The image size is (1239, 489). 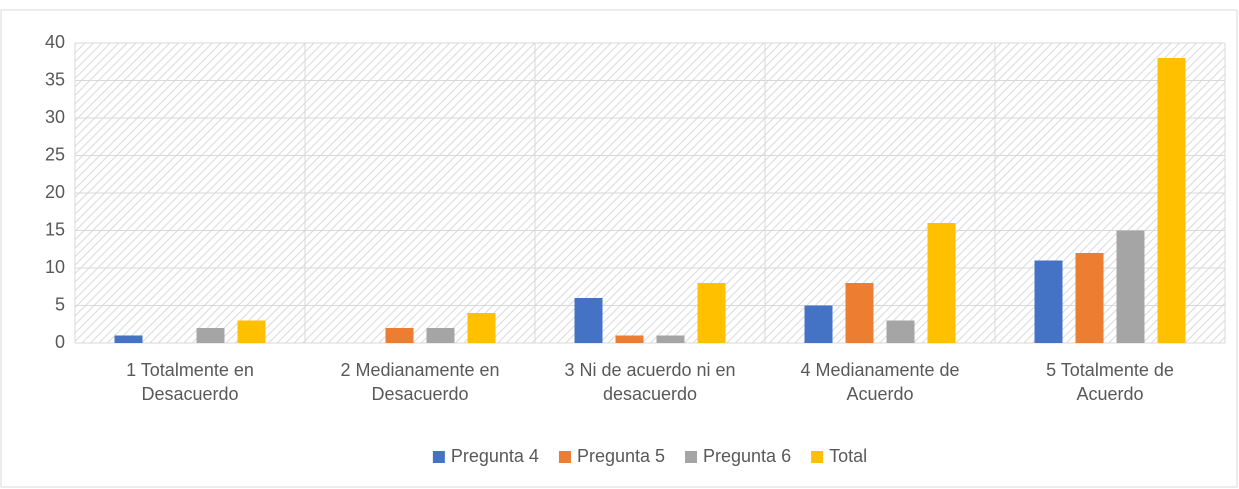 I want to click on y-tick-label: 5, so click(x=60, y=304).